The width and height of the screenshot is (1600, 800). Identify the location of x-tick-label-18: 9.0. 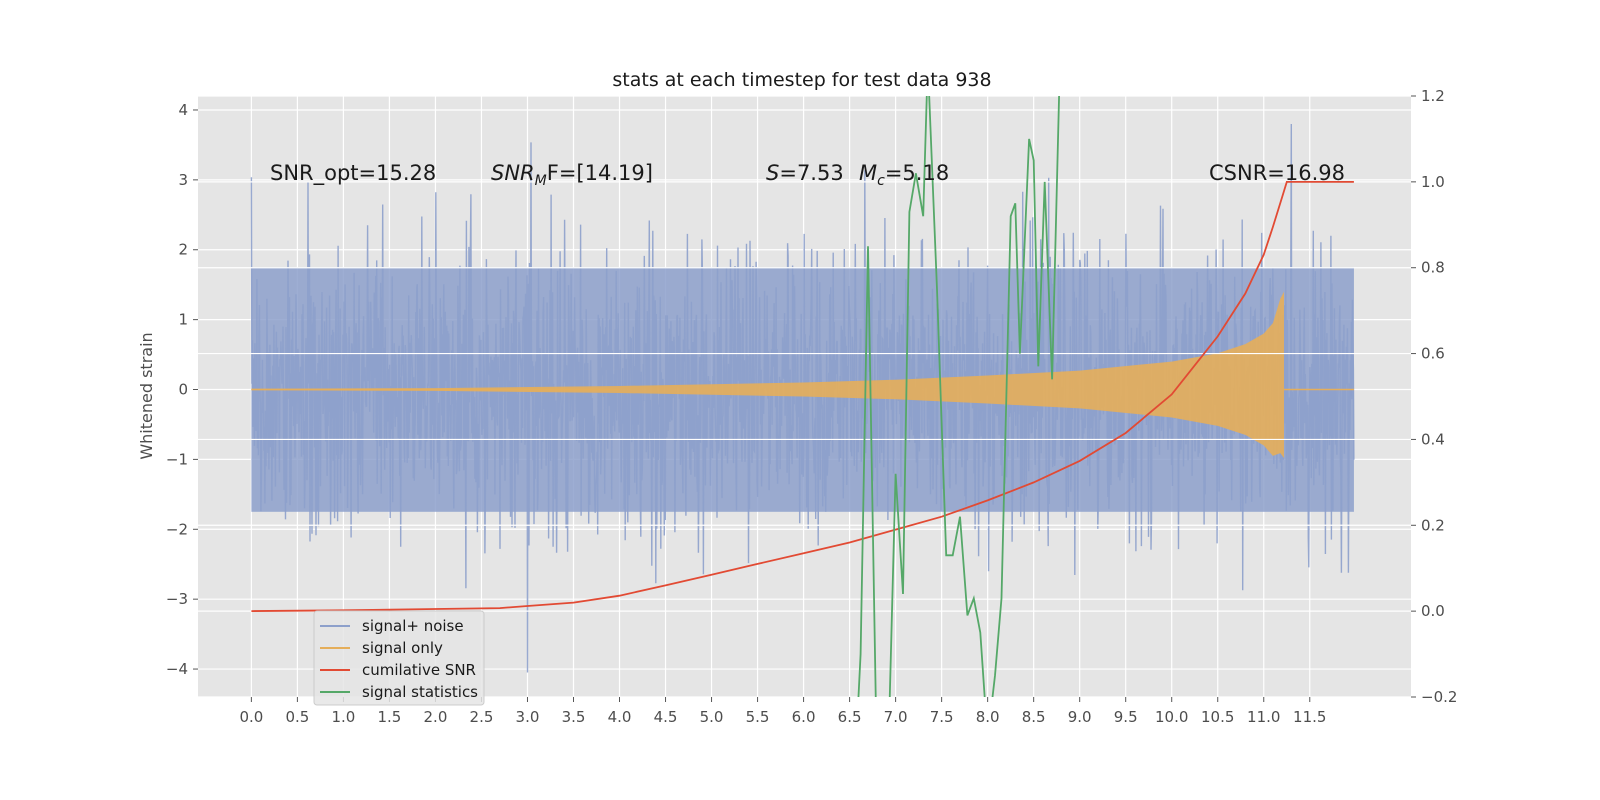
(1080, 717).